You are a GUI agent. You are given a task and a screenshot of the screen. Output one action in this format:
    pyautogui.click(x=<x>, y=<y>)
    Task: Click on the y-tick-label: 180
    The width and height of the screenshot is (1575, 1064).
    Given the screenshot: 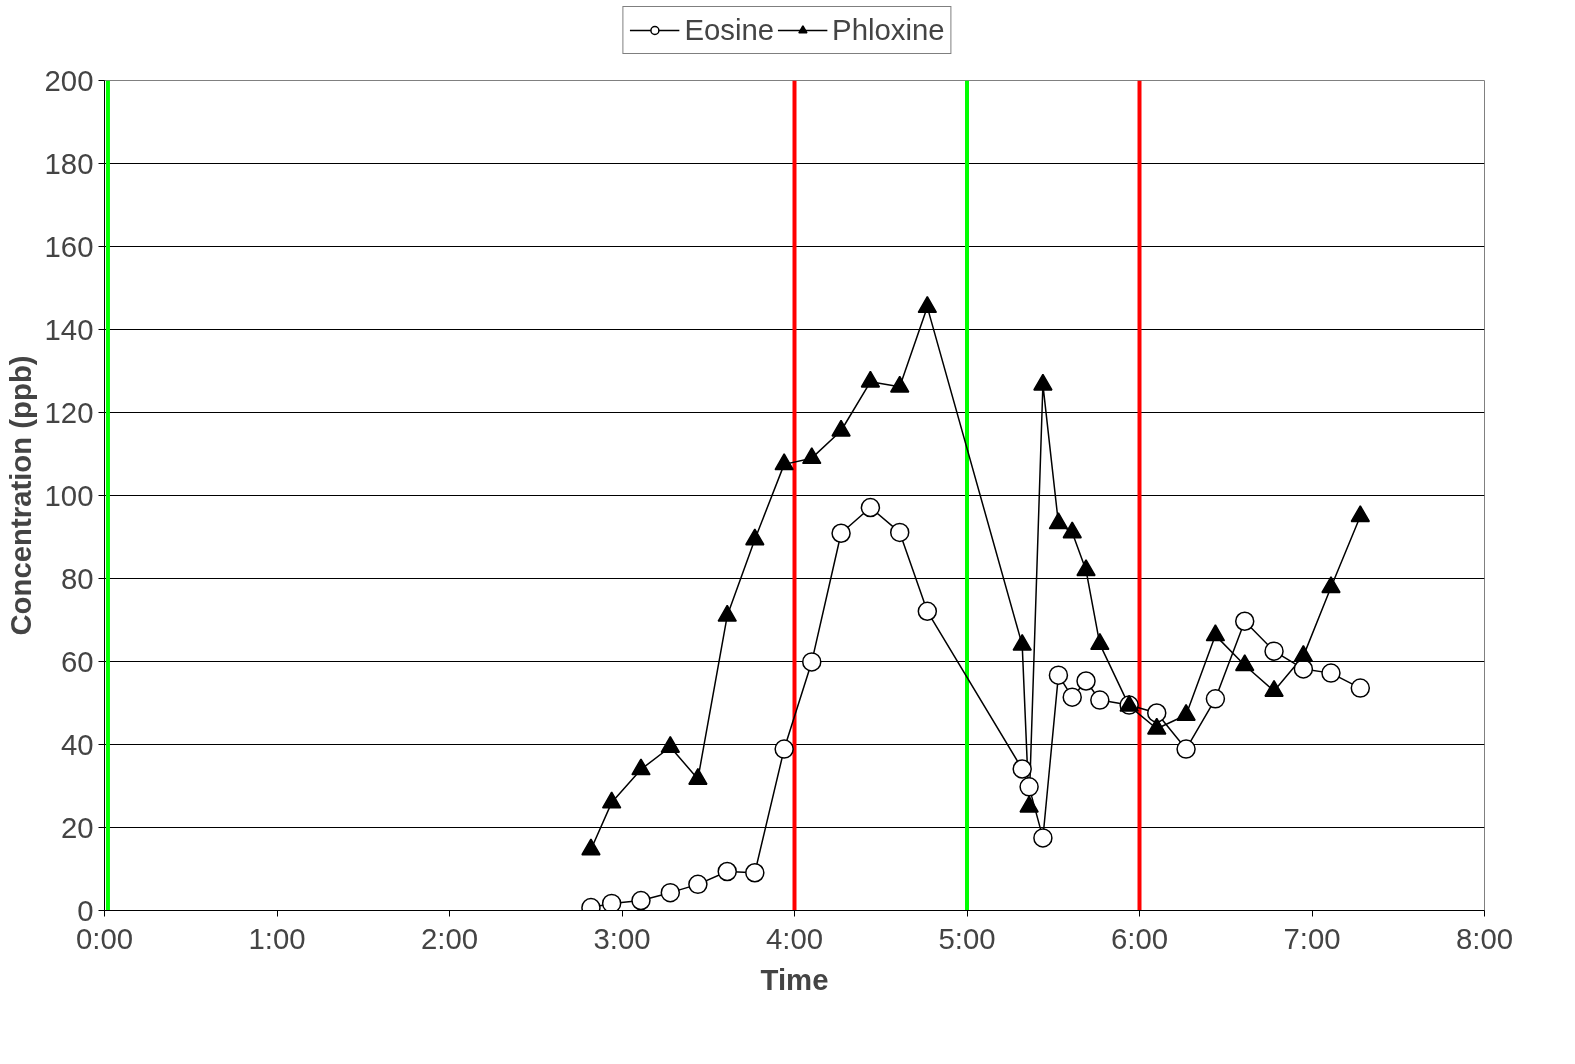 What is the action you would take?
    pyautogui.click(x=69, y=163)
    